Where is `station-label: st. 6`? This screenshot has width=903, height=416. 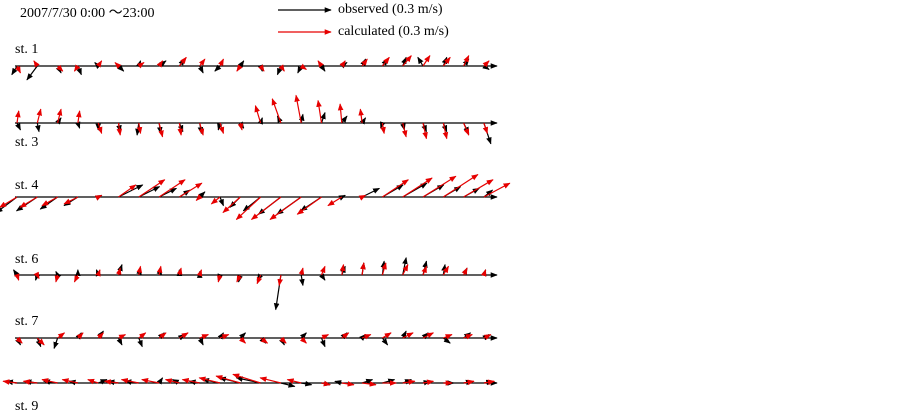 station-label: st. 6 is located at coordinates (26, 259).